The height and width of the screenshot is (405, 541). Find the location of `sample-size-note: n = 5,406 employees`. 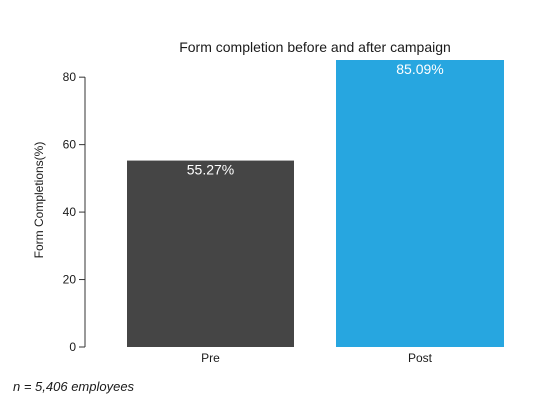

sample-size-note: n = 5,406 employees is located at coordinates (74, 386).